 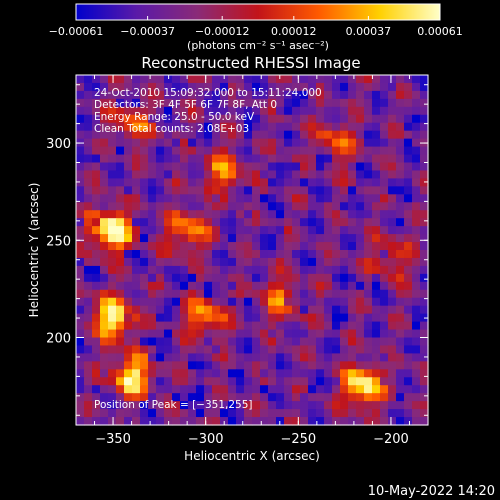 I want to click on colorbar-tick-label: −0.00061, so click(x=76, y=31).